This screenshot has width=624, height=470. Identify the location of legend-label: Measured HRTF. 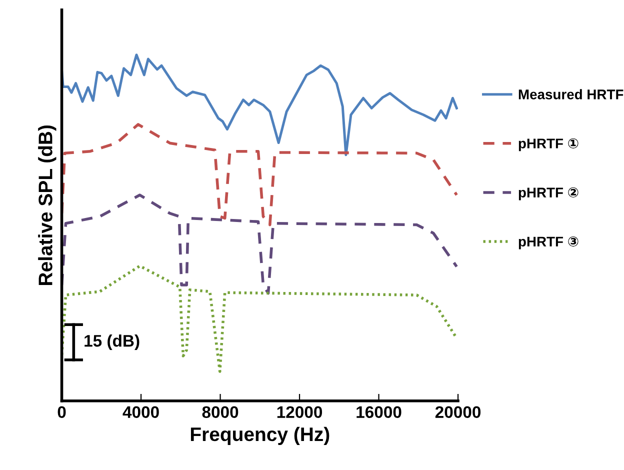
(571, 94).